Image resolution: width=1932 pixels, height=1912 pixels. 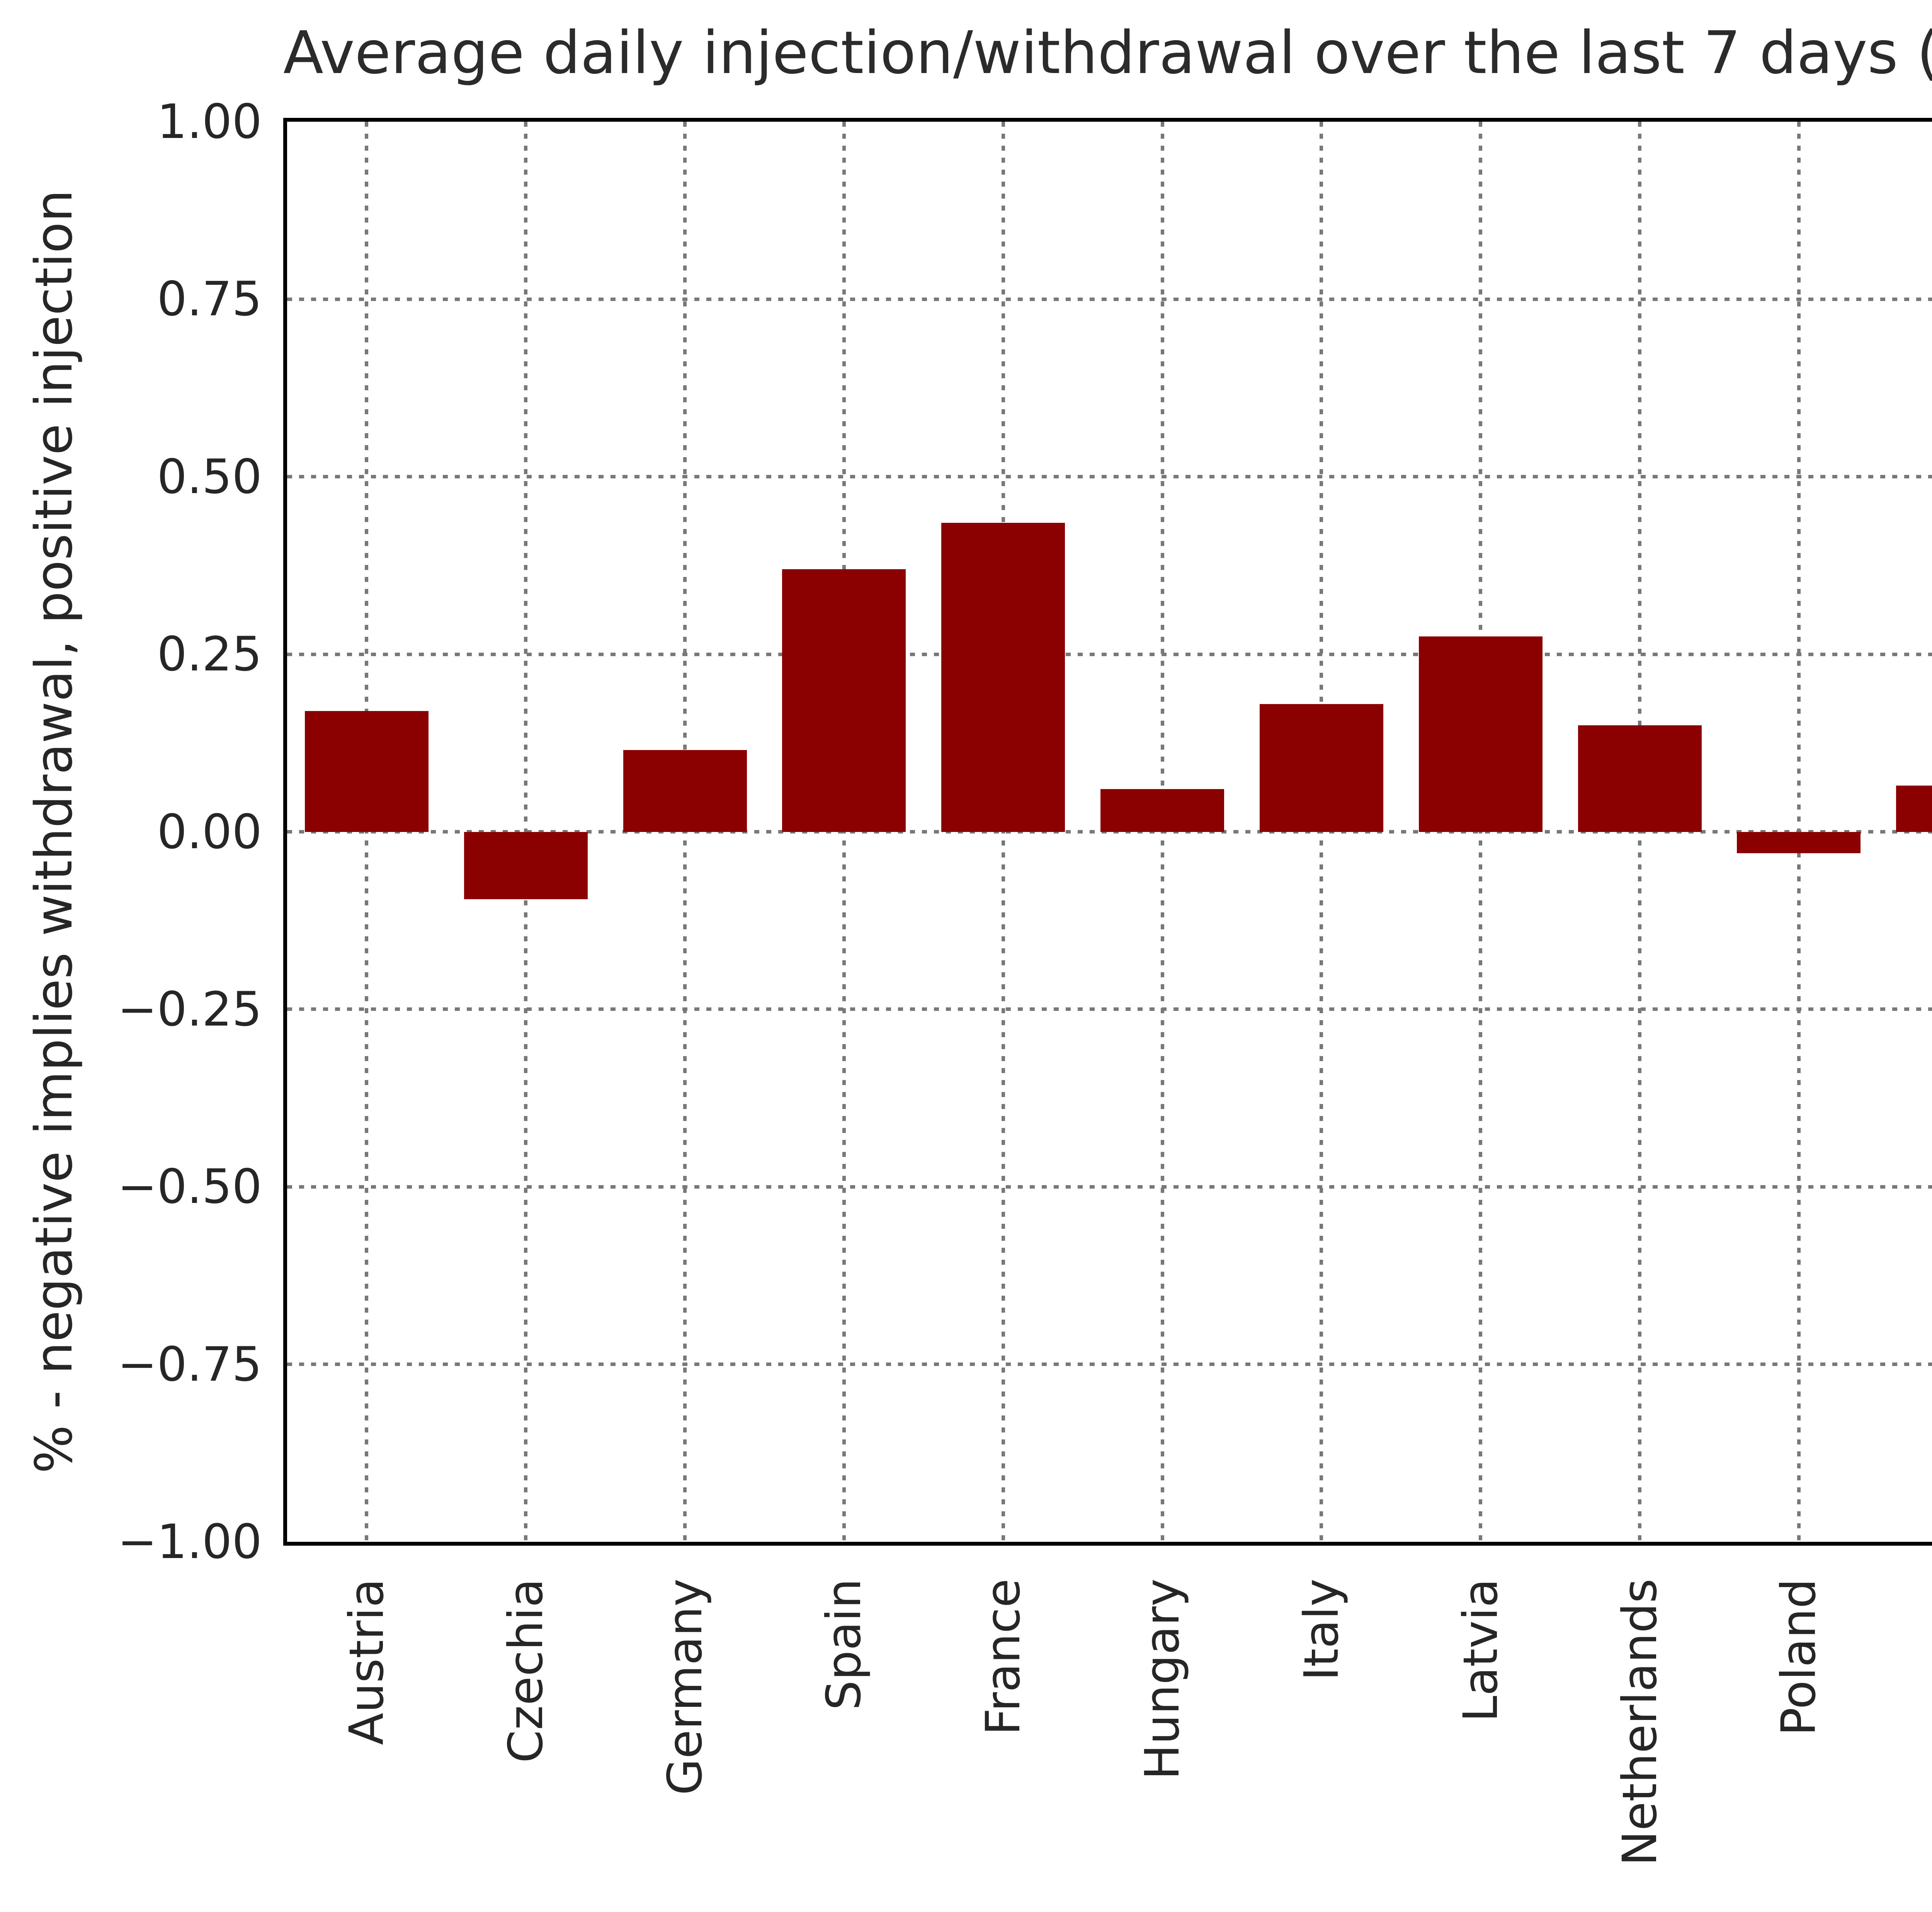 What do you see at coordinates (1799, 1657) in the screenshot?
I see `x-tick-label-poland: Poland` at bounding box center [1799, 1657].